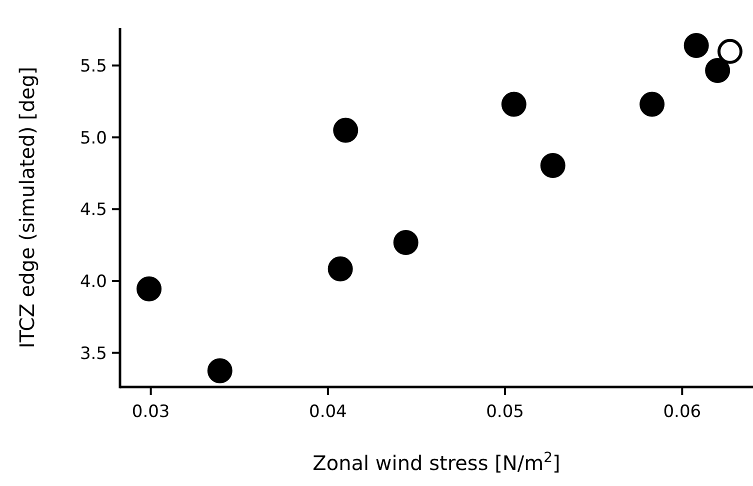 This screenshot has height=486, width=753. Describe the element at coordinates (328, 412) in the screenshot. I see `x-tick-label: 0.04` at that location.